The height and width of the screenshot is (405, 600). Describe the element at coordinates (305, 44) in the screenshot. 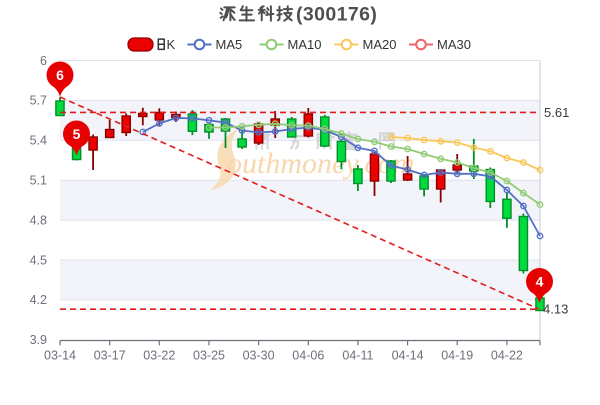

I see `svg-text: MA10` at that location.